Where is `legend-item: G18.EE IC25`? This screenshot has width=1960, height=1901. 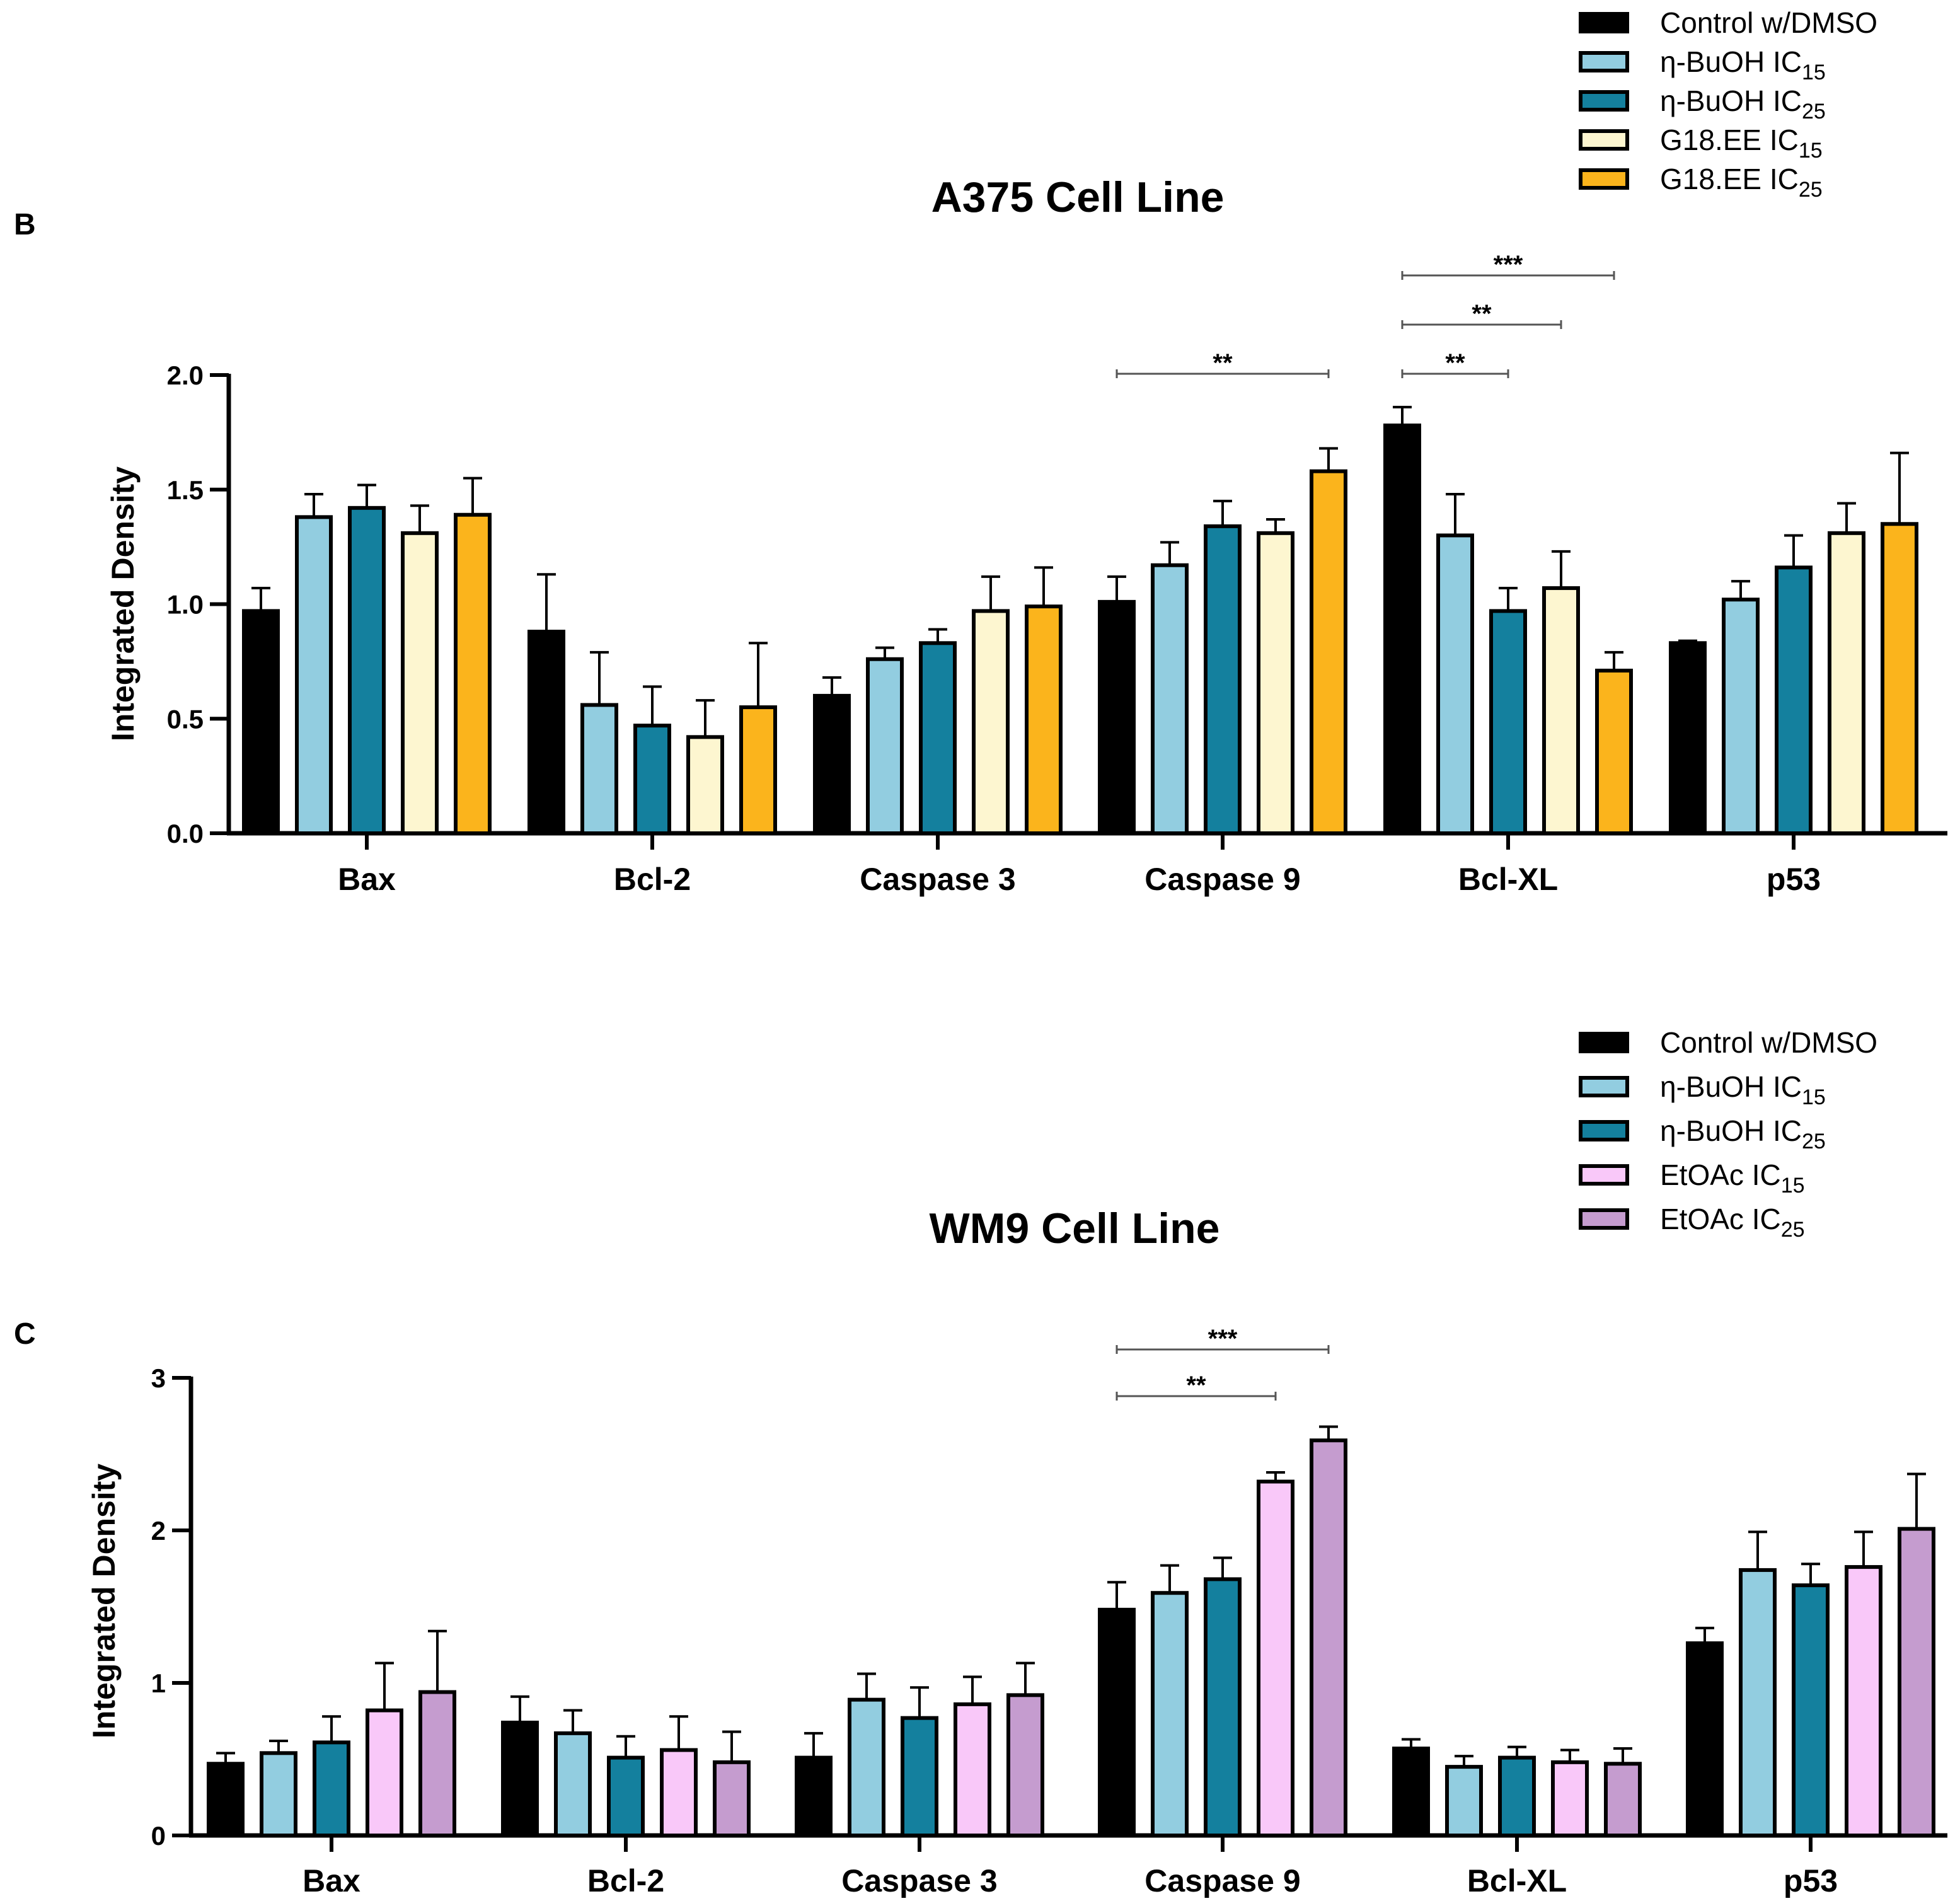 legend-item: G18.EE IC25 is located at coordinates (1701, 182).